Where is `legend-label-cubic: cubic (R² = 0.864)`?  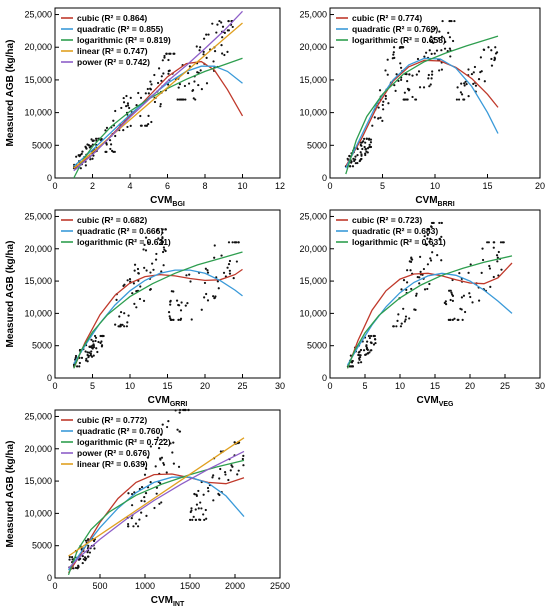 legend-label-cubic: cubic (R² = 0.864) is located at coordinates (112, 18).